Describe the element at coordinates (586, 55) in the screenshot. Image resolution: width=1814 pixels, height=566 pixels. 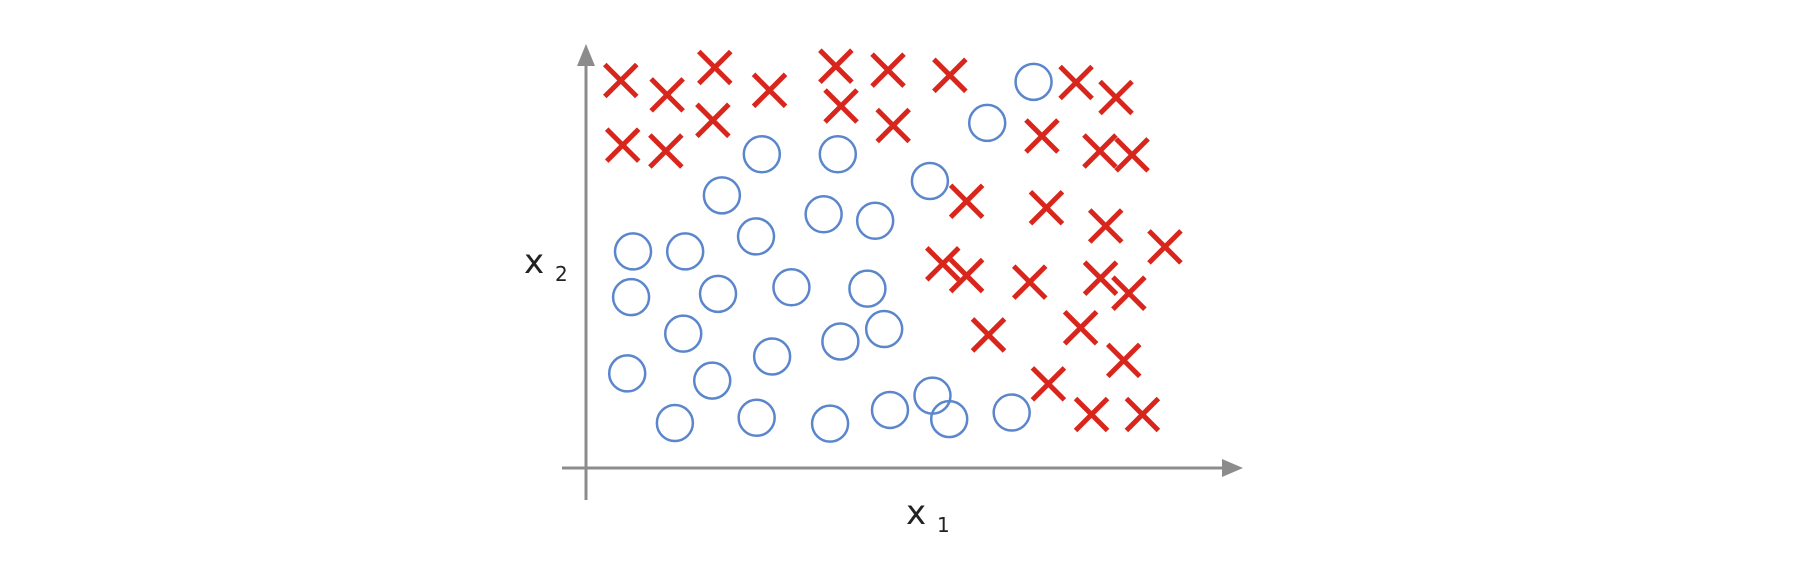
I see `y-axis-arrow-icon` at that location.